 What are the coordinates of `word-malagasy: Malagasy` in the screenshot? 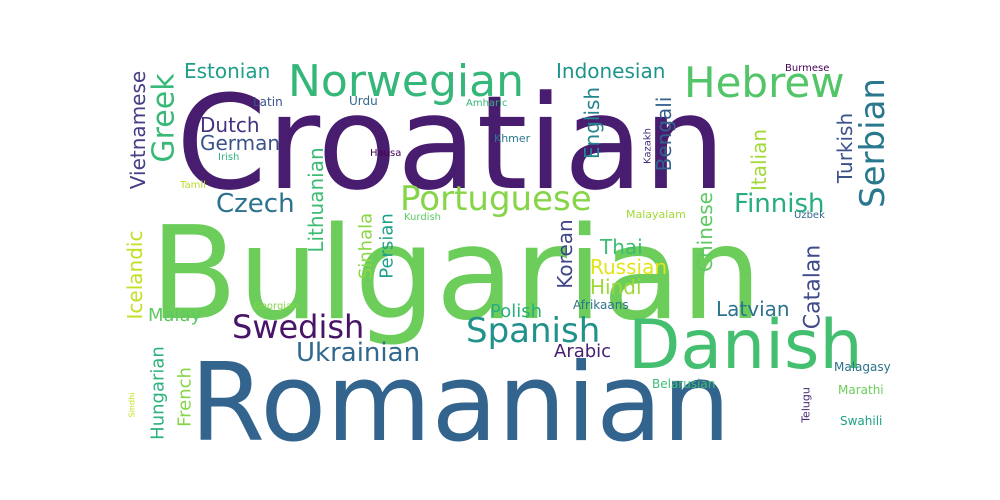 It's located at (862, 367).